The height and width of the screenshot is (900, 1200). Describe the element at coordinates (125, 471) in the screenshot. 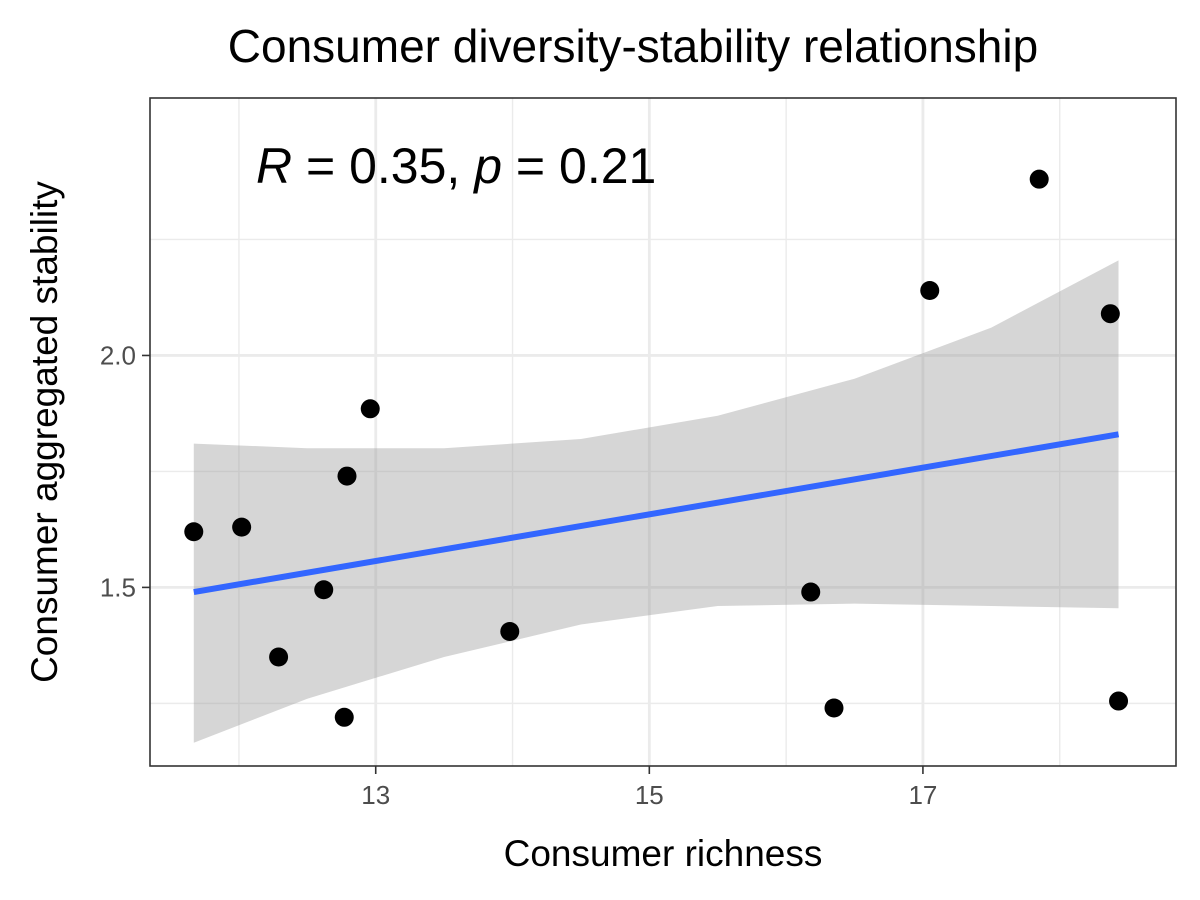

I see `y-axis-ticks: 1.5 2.0` at that location.